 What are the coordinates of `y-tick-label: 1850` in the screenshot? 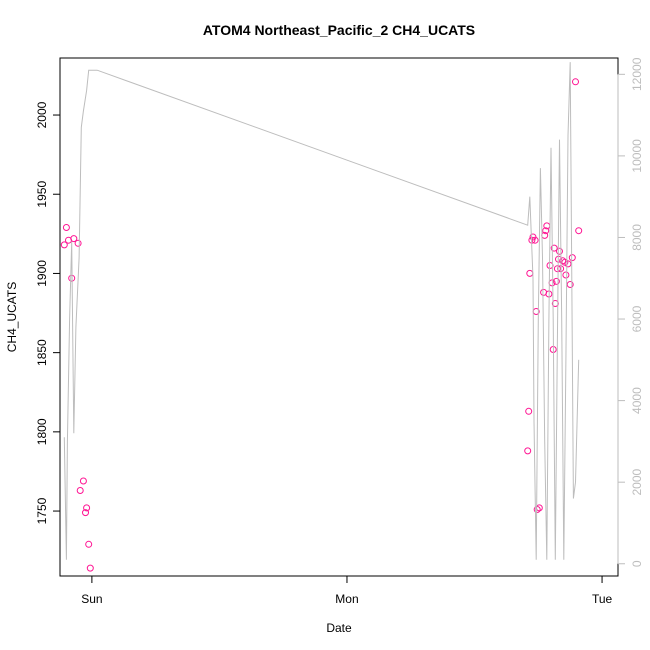 It's located at (42, 352).